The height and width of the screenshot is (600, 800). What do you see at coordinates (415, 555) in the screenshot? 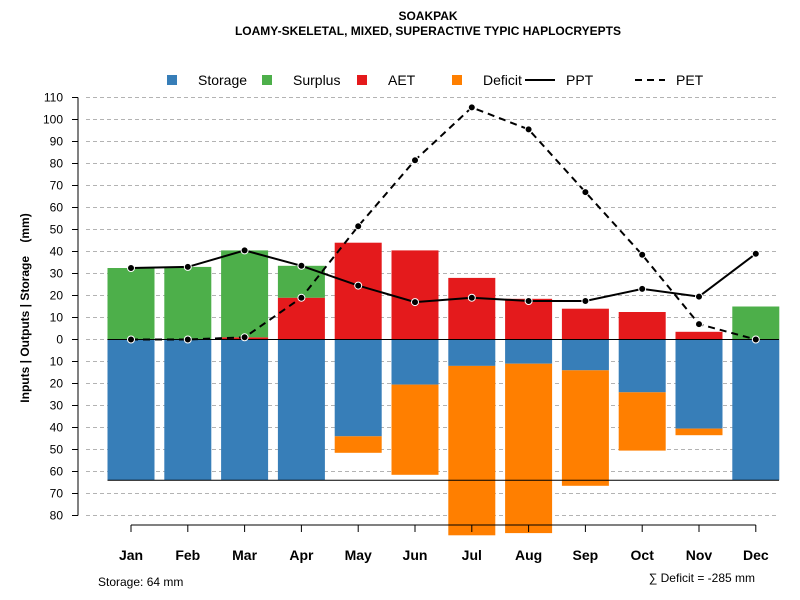
I see `x-tick-label: Jun` at bounding box center [415, 555].